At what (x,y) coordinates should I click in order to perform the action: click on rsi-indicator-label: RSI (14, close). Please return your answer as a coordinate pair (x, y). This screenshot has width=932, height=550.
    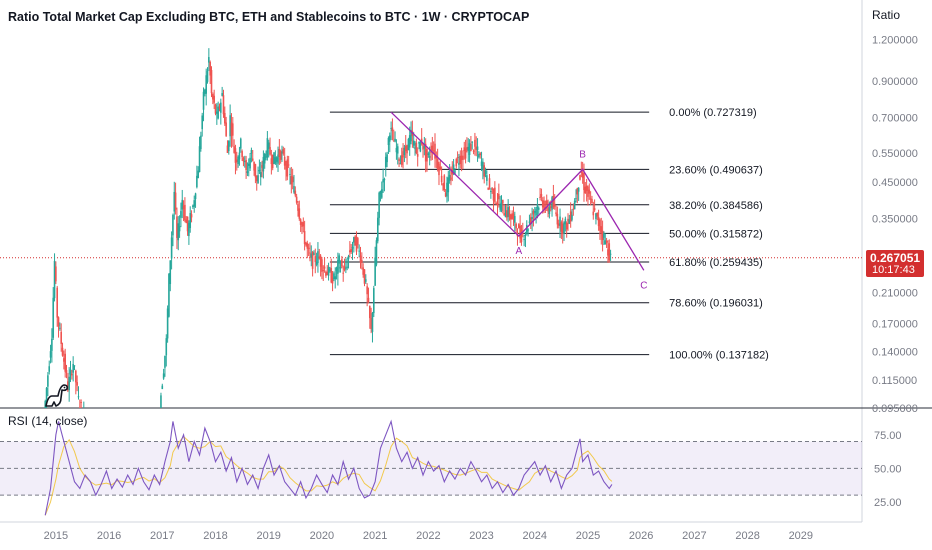
    Looking at the image, I should click on (48, 421).